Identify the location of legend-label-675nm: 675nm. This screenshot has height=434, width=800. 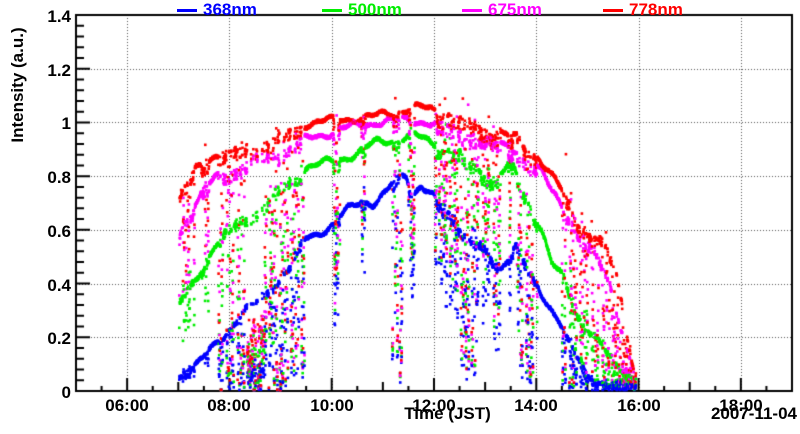
(515, 9).